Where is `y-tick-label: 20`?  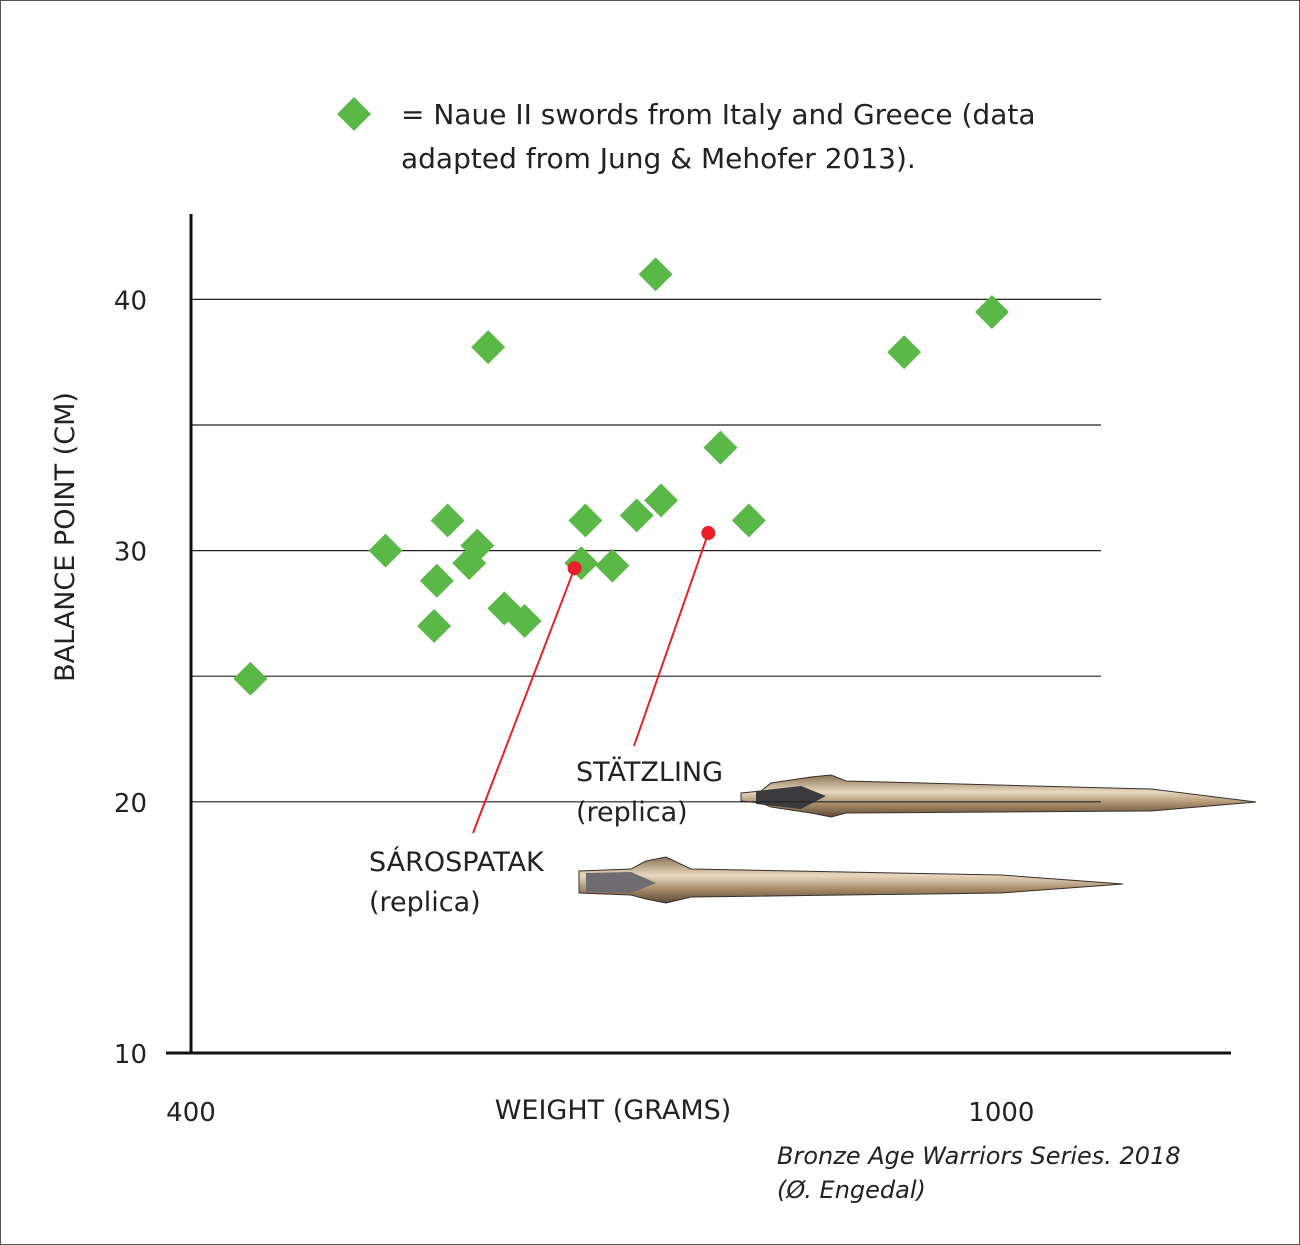 y-tick-label: 20 is located at coordinates (130, 804).